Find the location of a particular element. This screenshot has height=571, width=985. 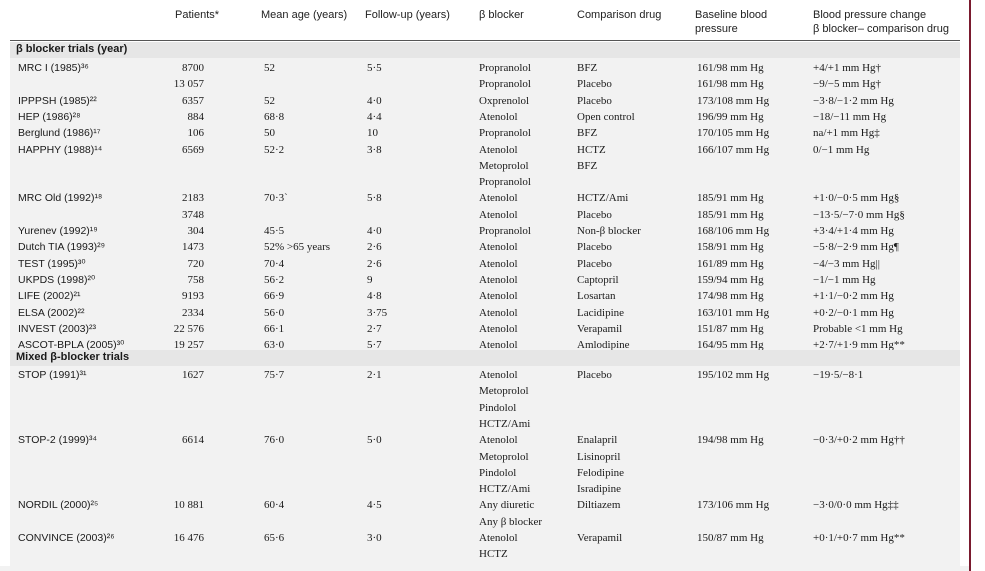

bp-change-cell: −19·5/−8·1 is located at coordinates (838, 375).